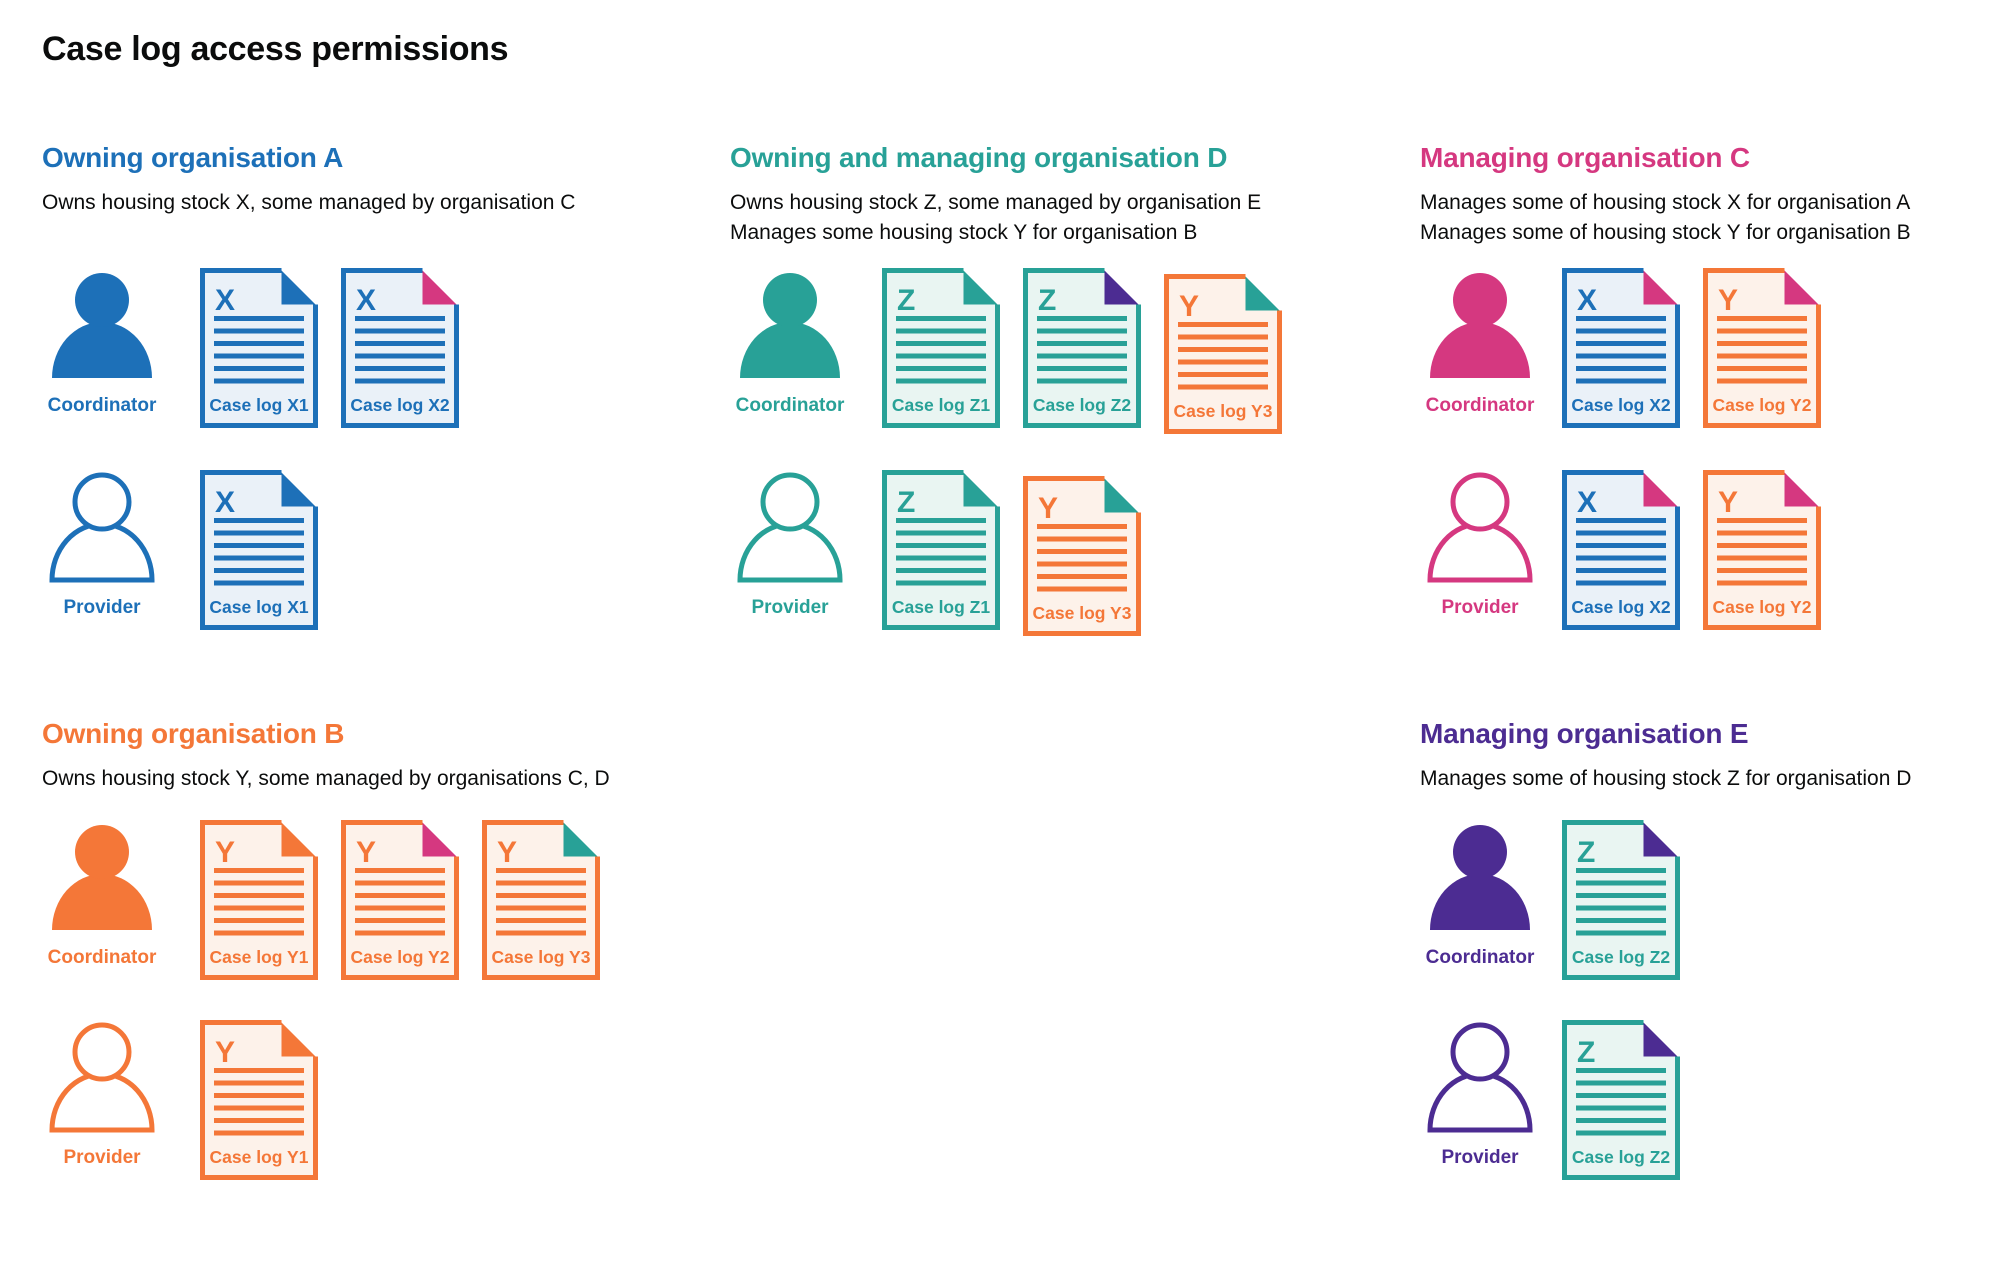 Image resolution: width=2000 pixels, height=1280 pixels. I want to click on documents-group: Z Case log Z1 Y Case log Y3, so click(1011, 553).